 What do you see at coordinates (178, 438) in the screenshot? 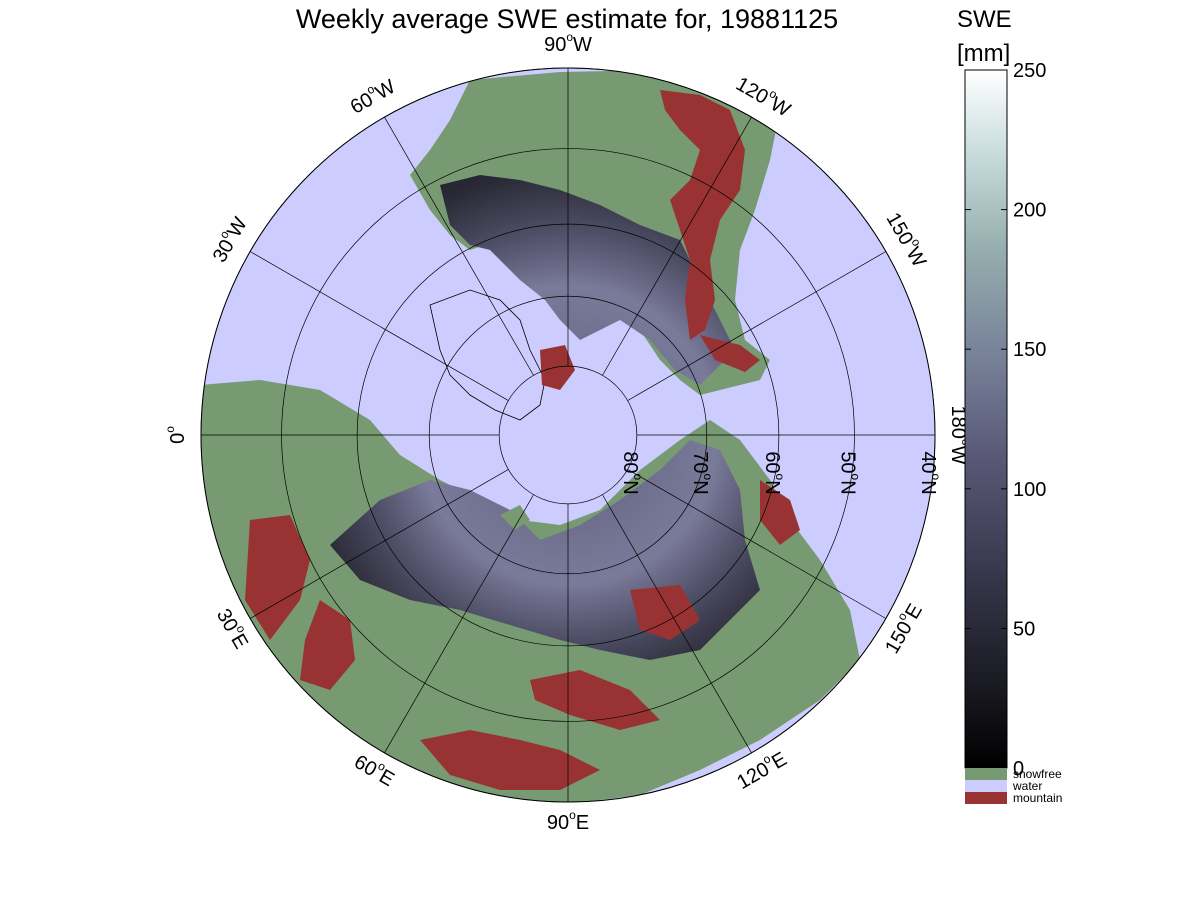
I see `longitude-label-value: 0` at bounding box center [178, 438].